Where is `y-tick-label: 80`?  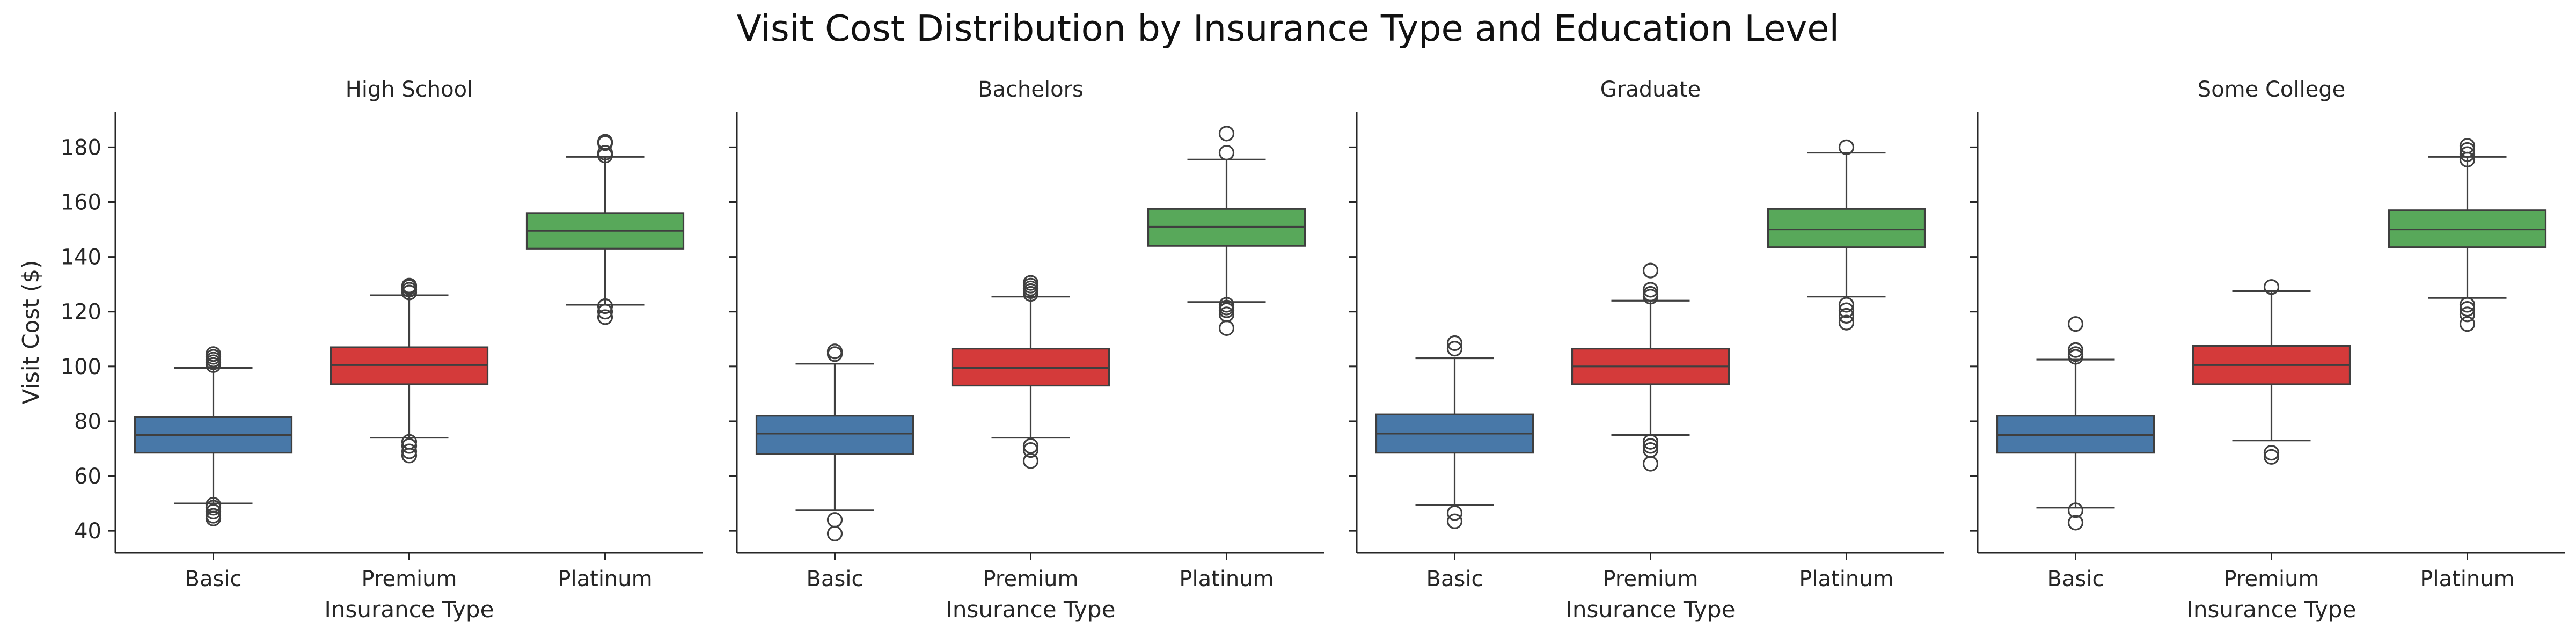 y-tick-label: 80 is located at coordinates (87, 421).